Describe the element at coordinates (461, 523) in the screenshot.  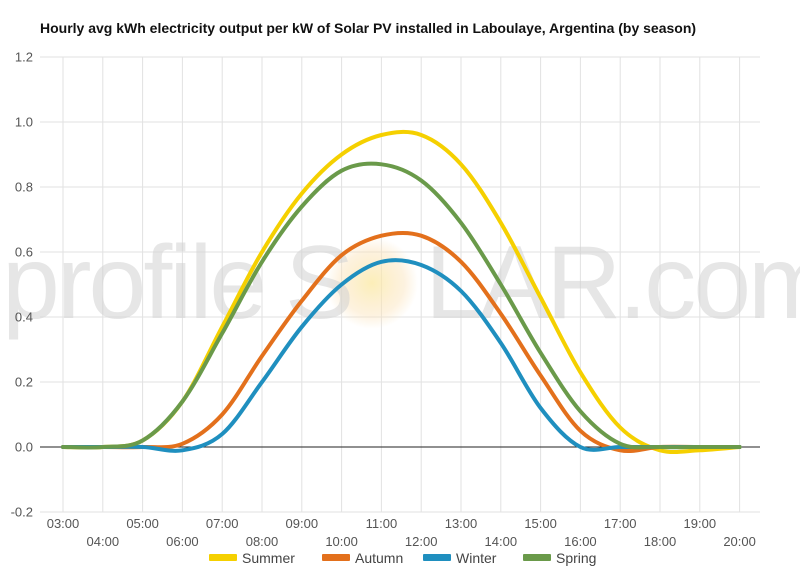
I see `x-tick-label: 13:00` at that location.